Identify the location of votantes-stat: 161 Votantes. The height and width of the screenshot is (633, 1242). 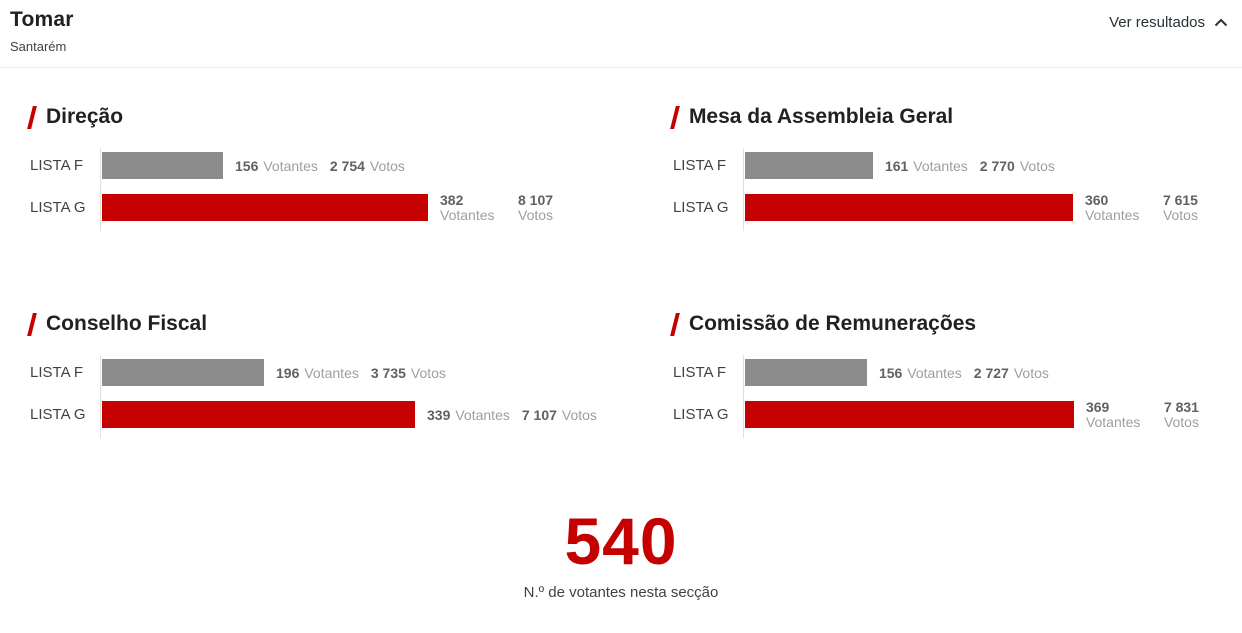
(926, 166).